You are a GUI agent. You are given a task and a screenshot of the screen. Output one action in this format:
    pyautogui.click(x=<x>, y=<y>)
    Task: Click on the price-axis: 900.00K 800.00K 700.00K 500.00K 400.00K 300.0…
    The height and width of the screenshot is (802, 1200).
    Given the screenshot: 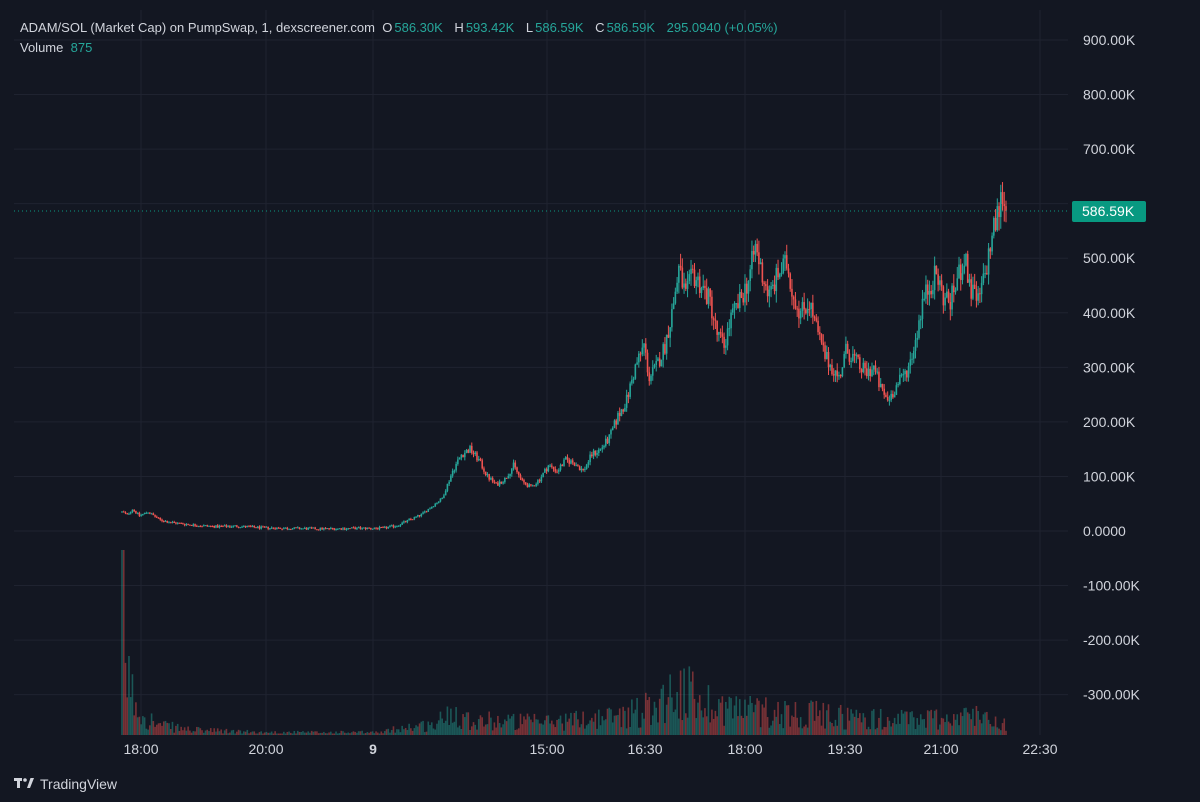 What is the action you would take?
    pyautogui.click(x=1111, y=367)
    